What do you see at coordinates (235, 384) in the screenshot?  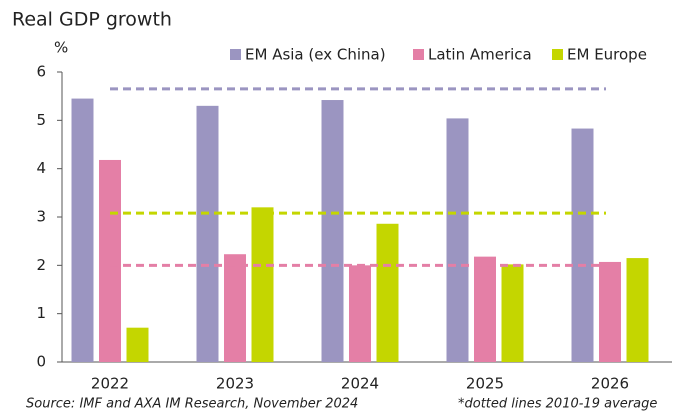 I see `x-tick-label: 2023` at bounding box center [235, 384].